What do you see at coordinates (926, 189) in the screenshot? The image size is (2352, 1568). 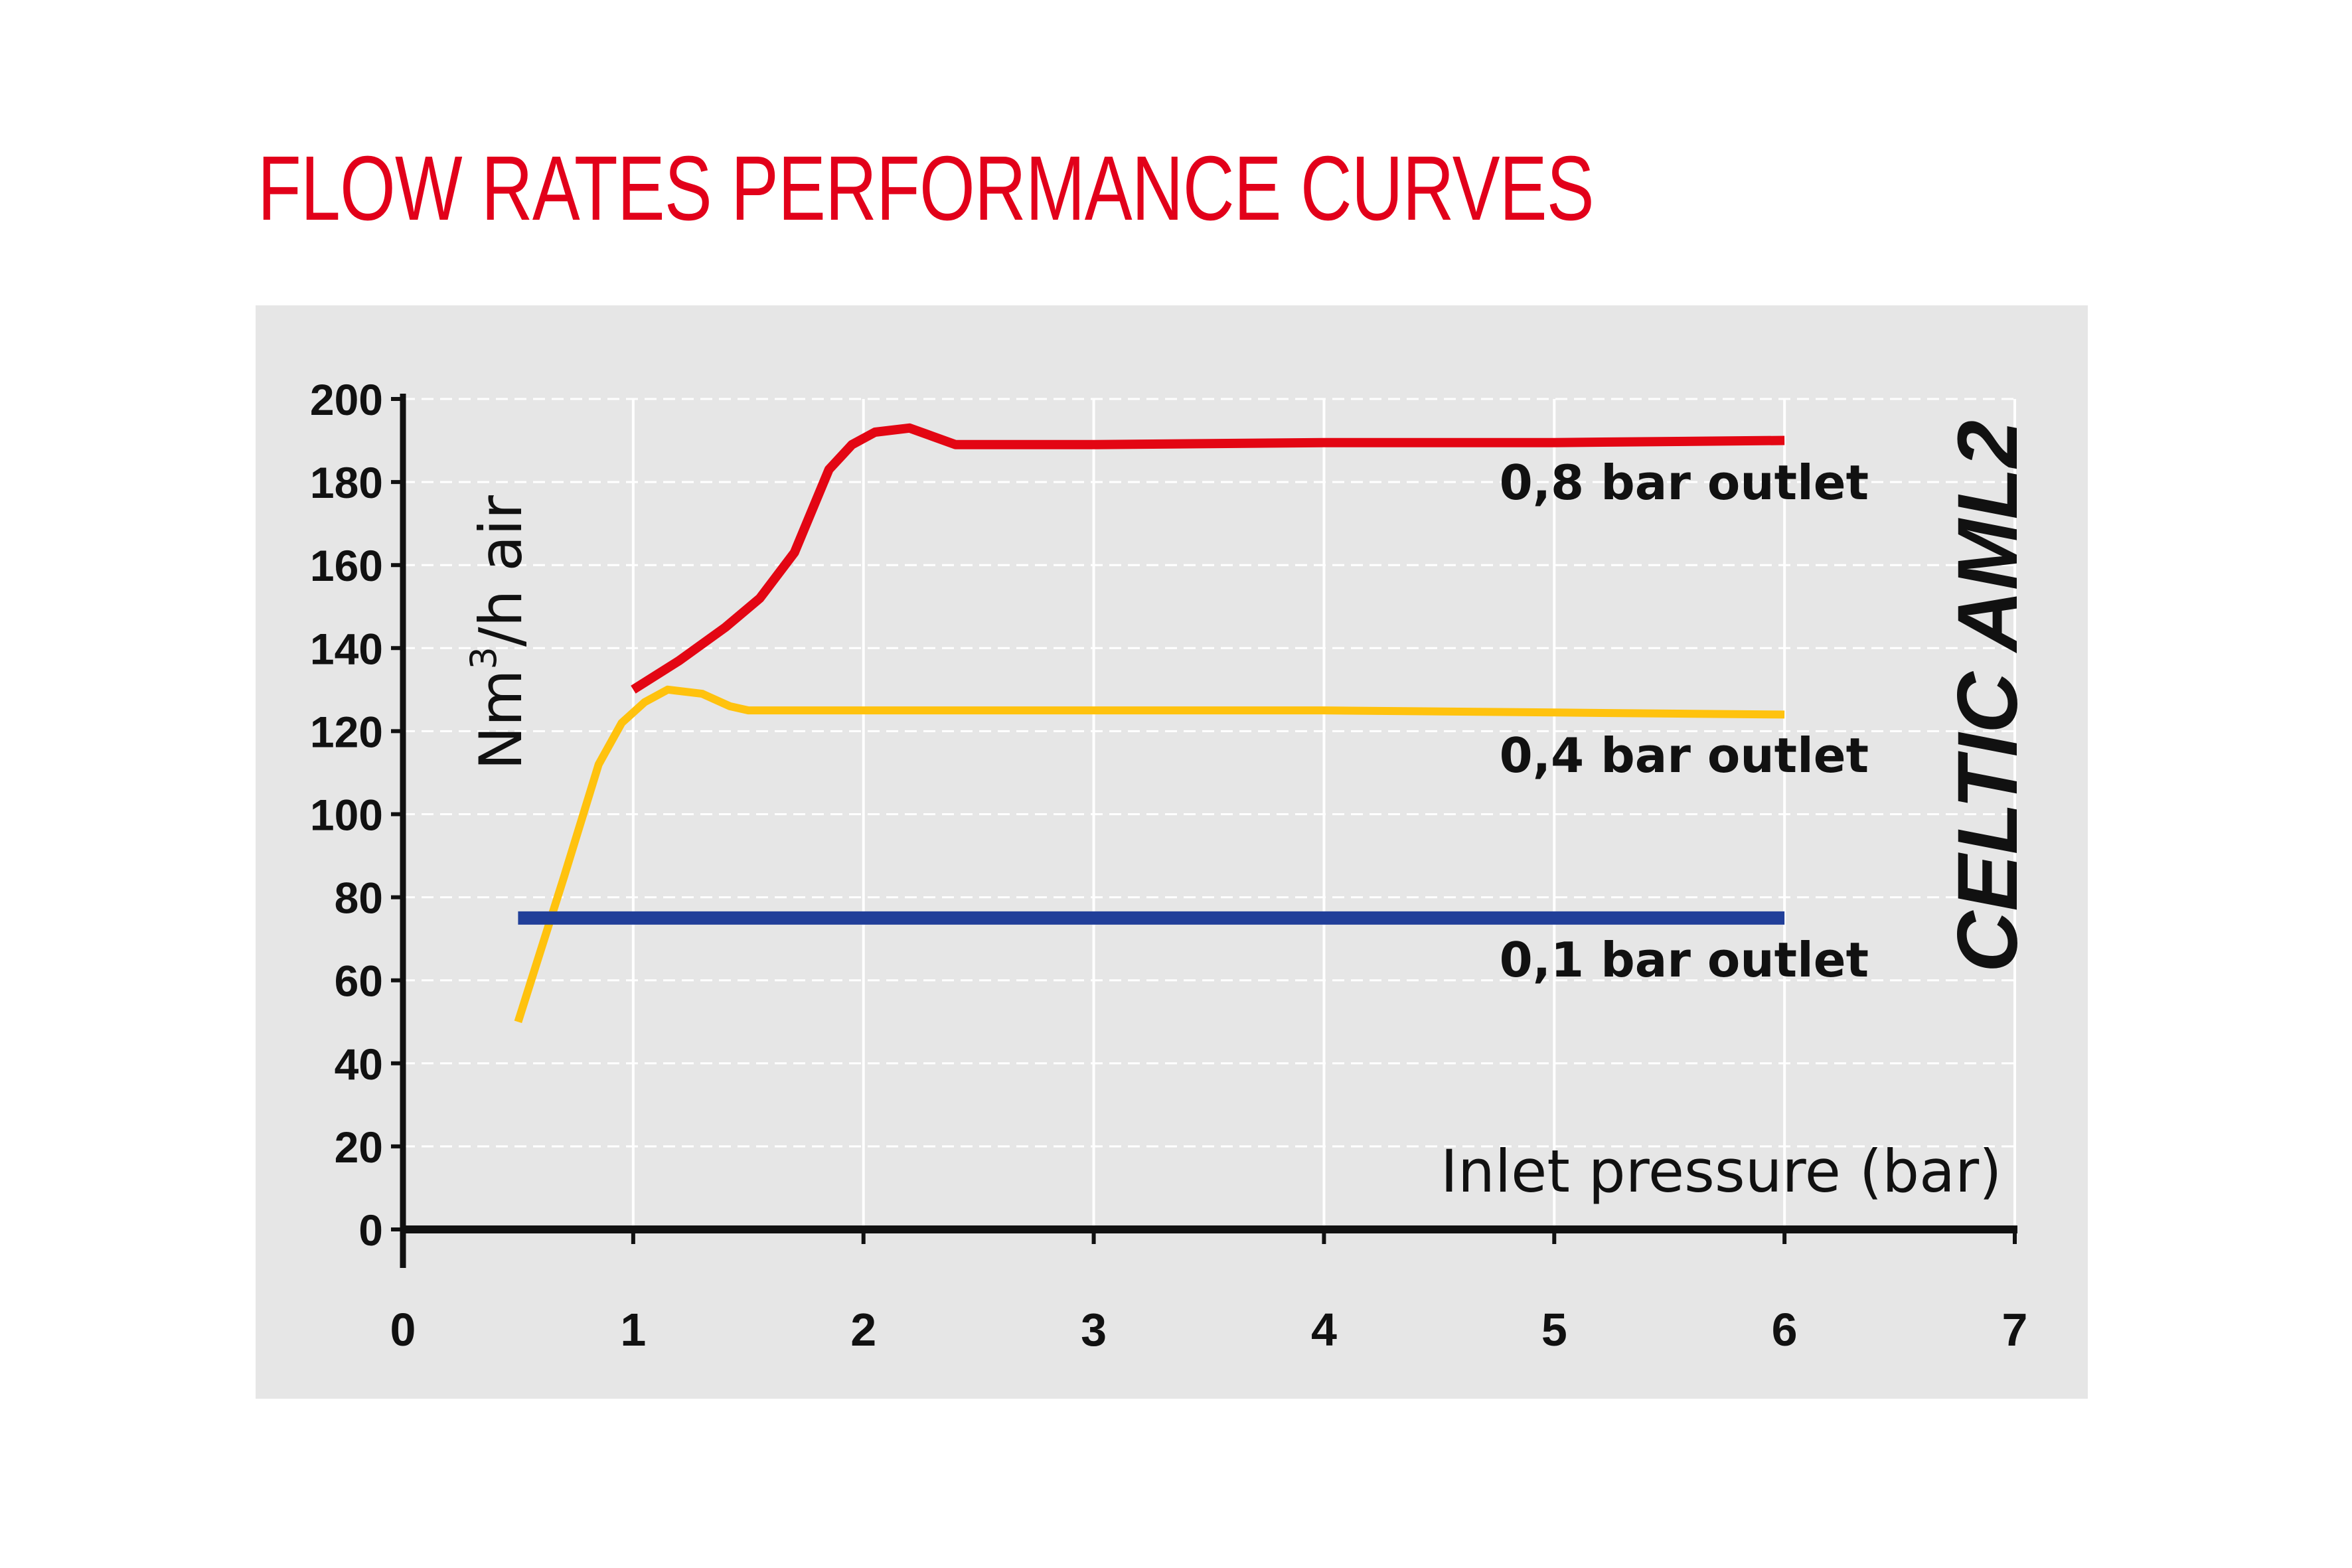 I see `page-title: FLOW RATES PERFORMANCE CURVES` at bounding box center [926, 189].